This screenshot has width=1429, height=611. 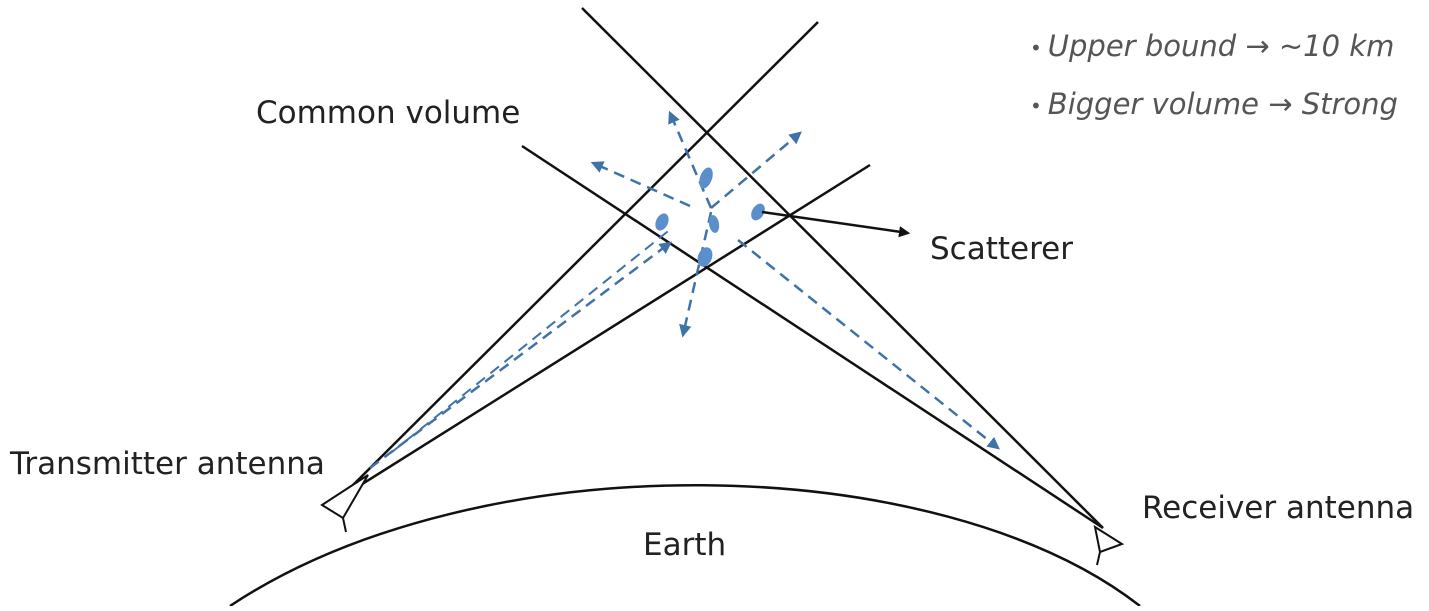 What do you see at coordinates (836, 224) in the screenshot?
I see `scatterer-pointer-arrow` at bounding box center [836, 224].